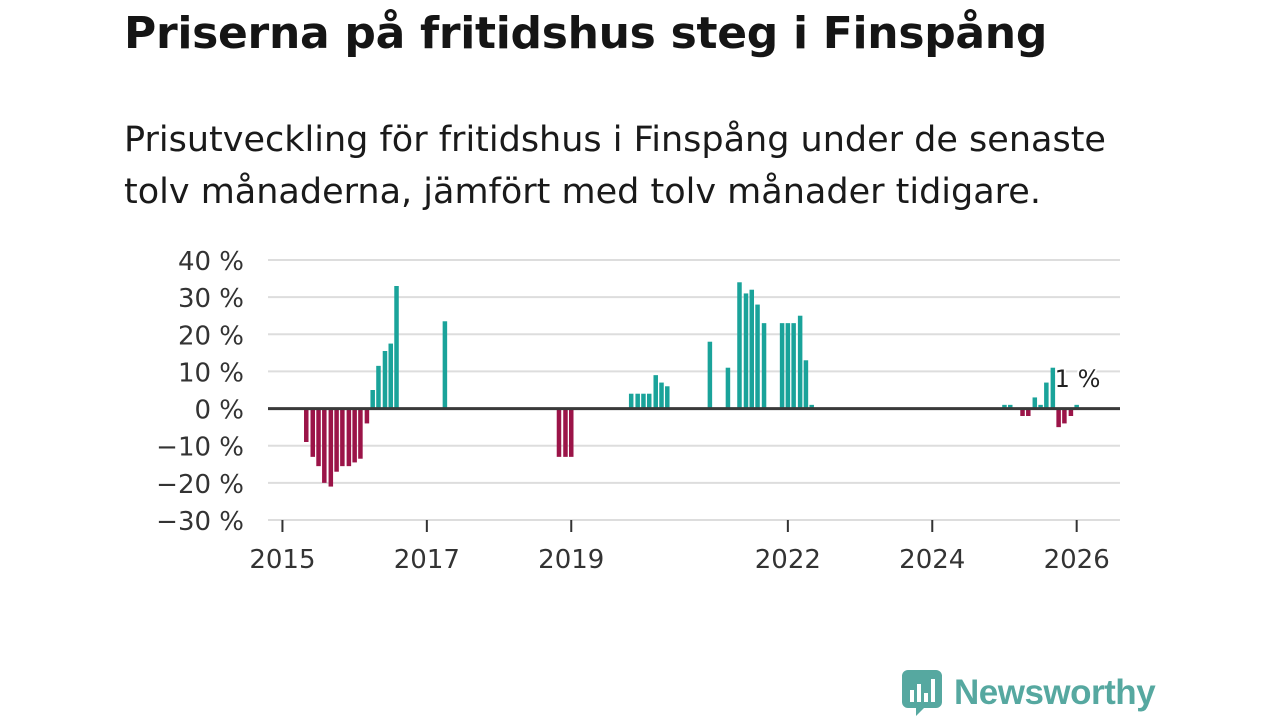  Describe the element at coordinates (1078, 379) in the screenshot. I see `latest-value-label: 1 %` at that location.